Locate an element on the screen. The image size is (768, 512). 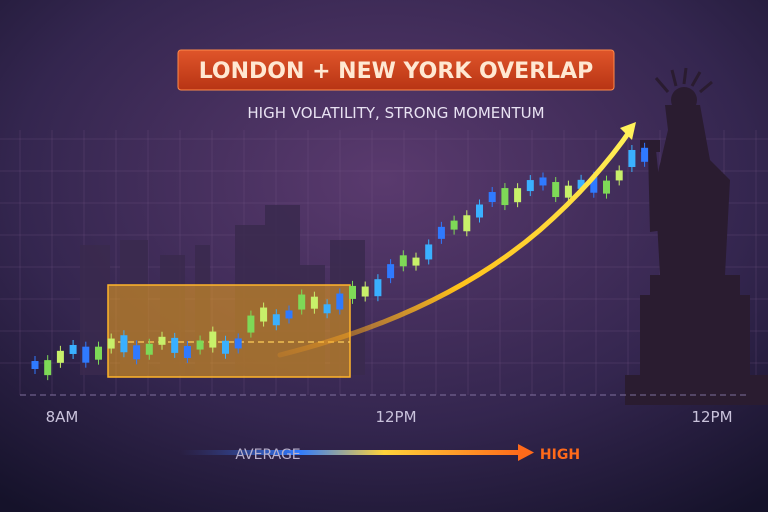
scale-low: AVERAGE is located at coordinates (267, 455).